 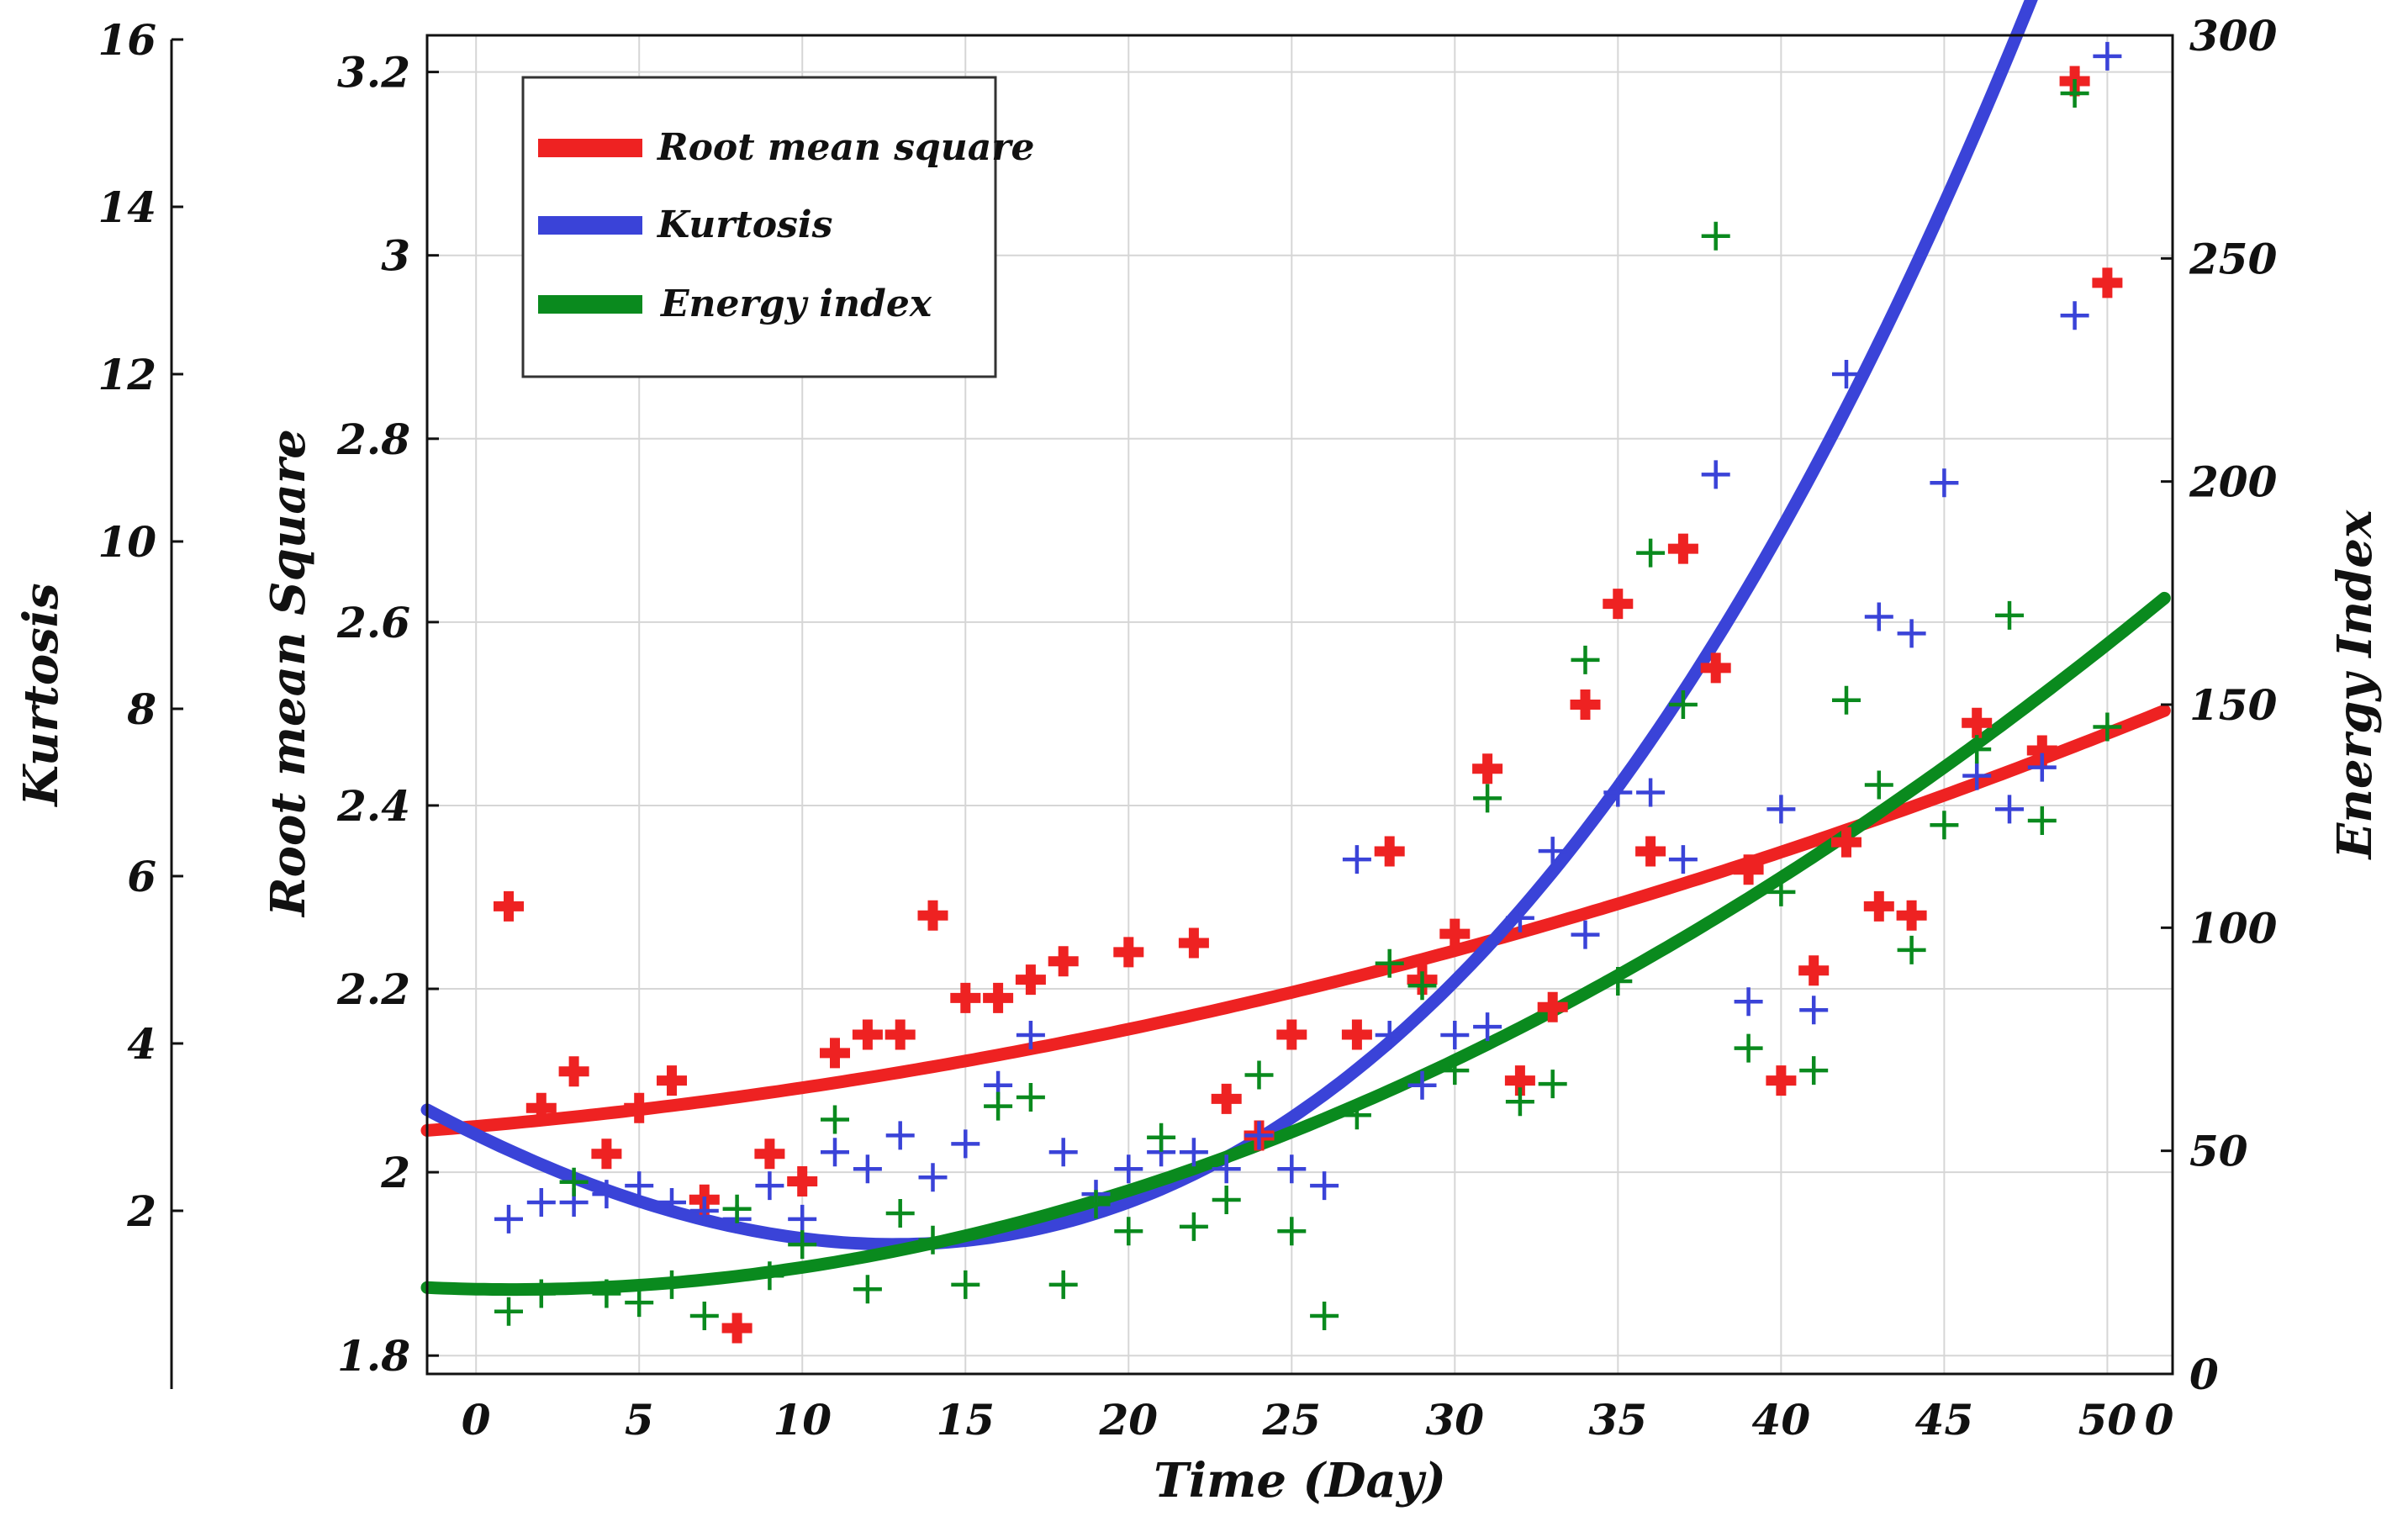 What do you see at coordinates (141, 1211) in the screenshot?
I see `kurtosis-tick-label: 2` at bounding box center [141, 1211].